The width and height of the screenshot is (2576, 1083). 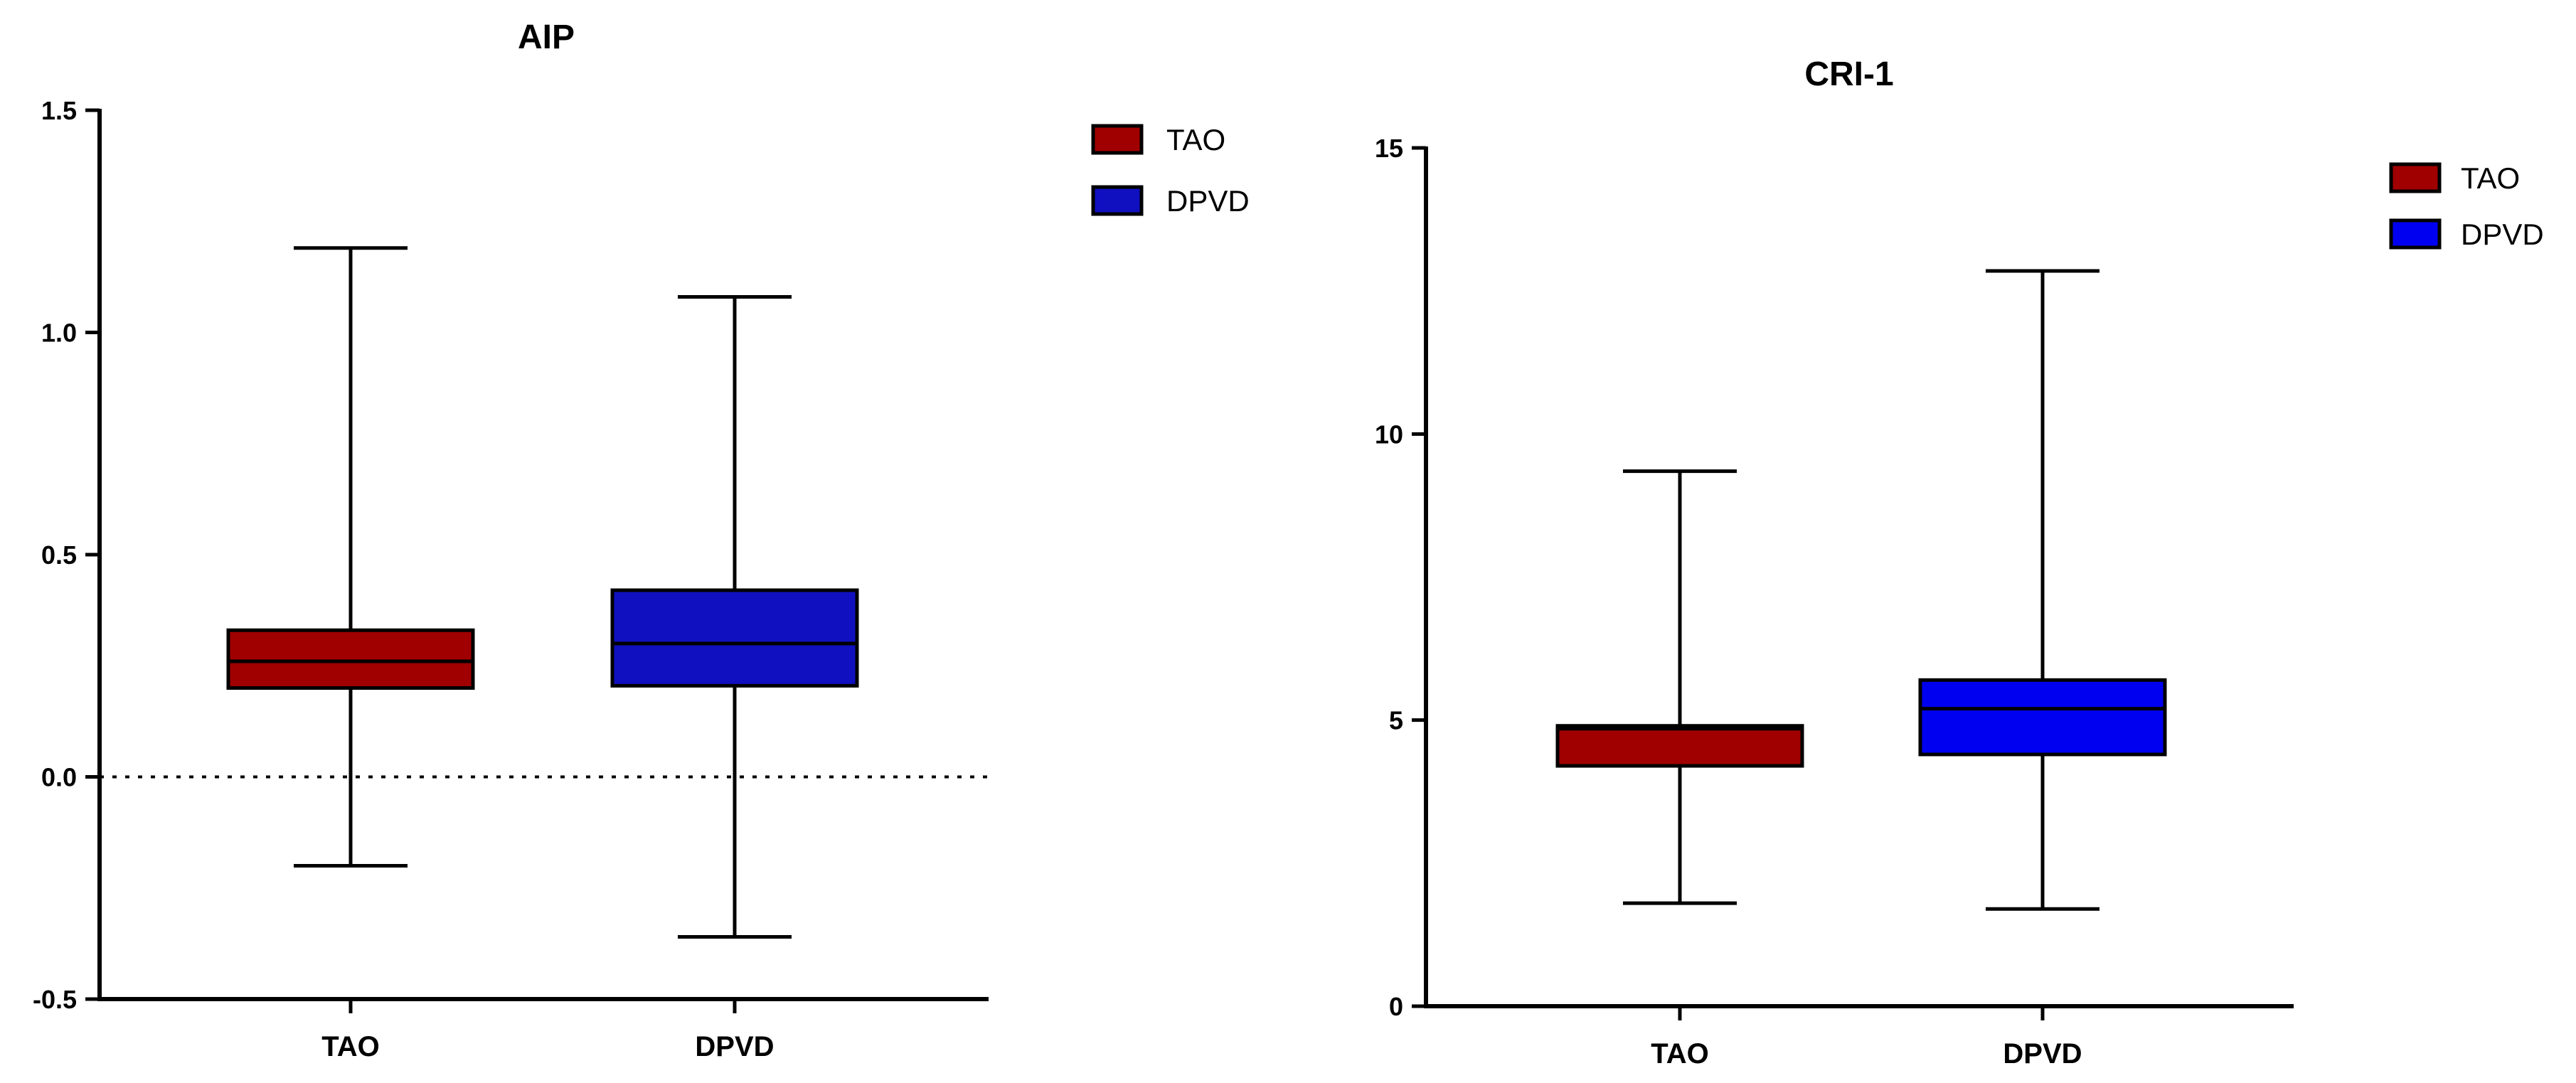 I want to click on aip-legend-tao-swatch, so click(x=1117, y=139).